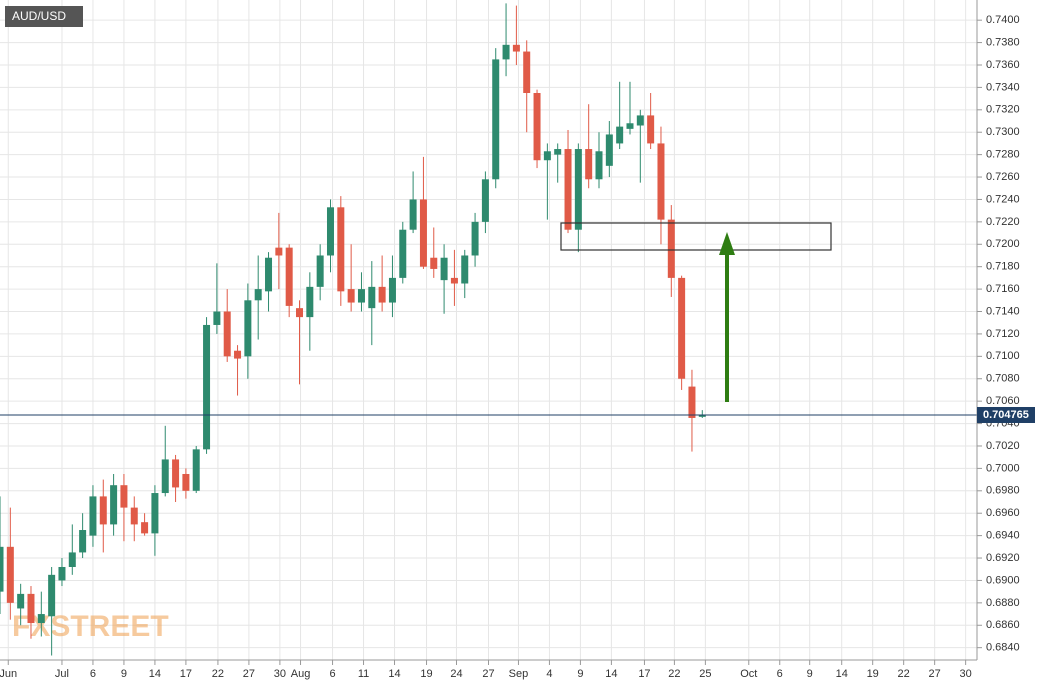 The height and width of the screenshot is (685, 1053). What do you see at coordinates (1003, 580) in the screenshot?
I see `y-tick-label: 0.6900` at bounding box center [1003, 580].